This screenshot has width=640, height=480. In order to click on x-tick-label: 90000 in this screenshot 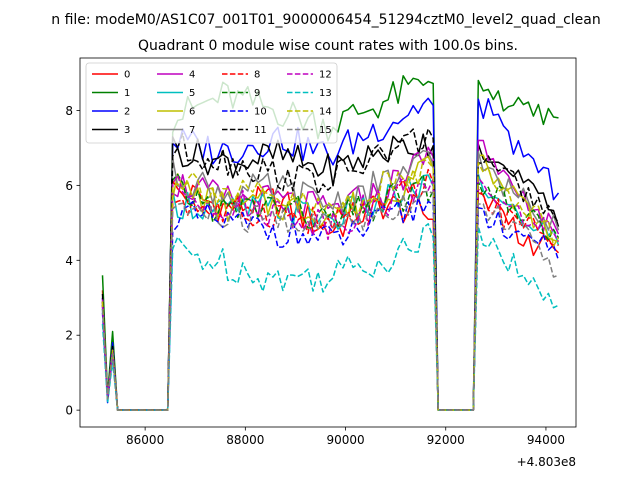, I will do `click(345, 440)`.